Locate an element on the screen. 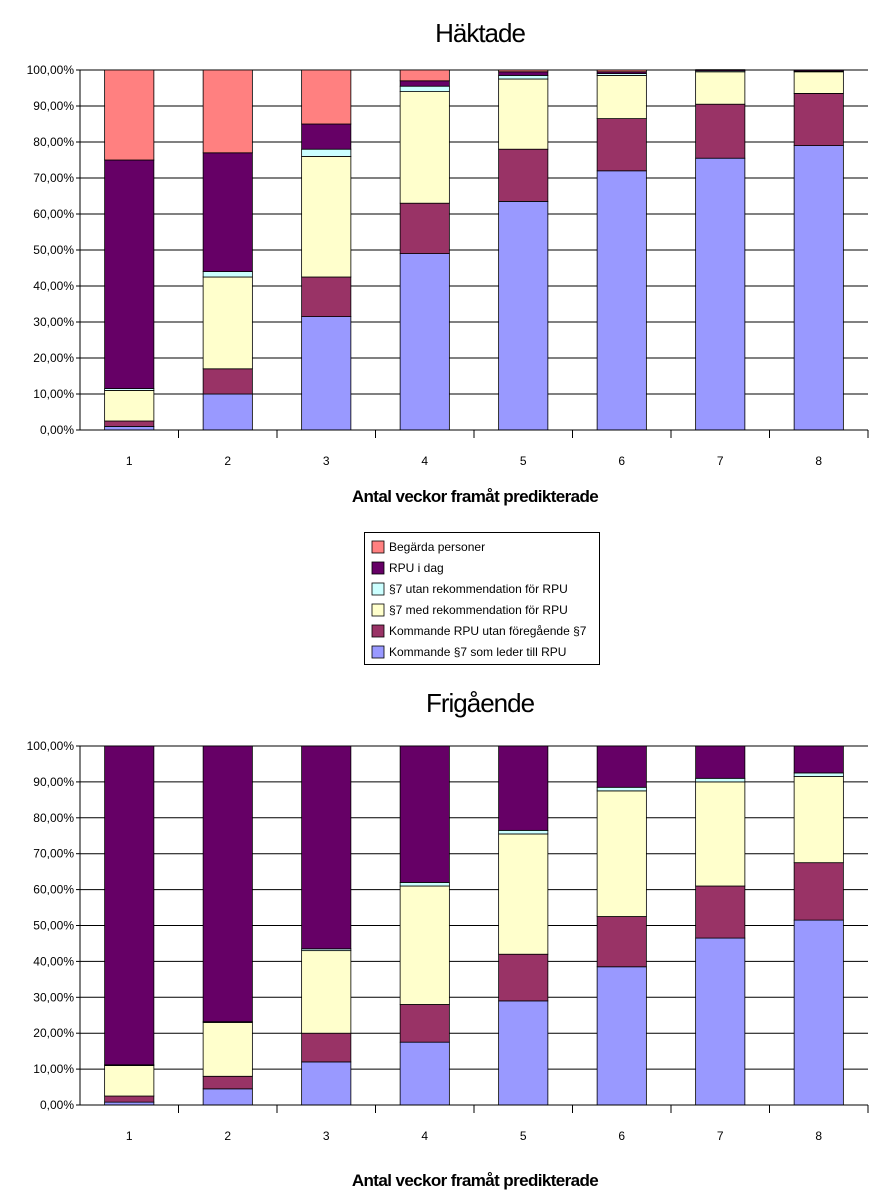 The height and width of the screenshot is (1202, 871). legend-label: Kommande §7 som leder till RPU is located at coordinates (477, 652).